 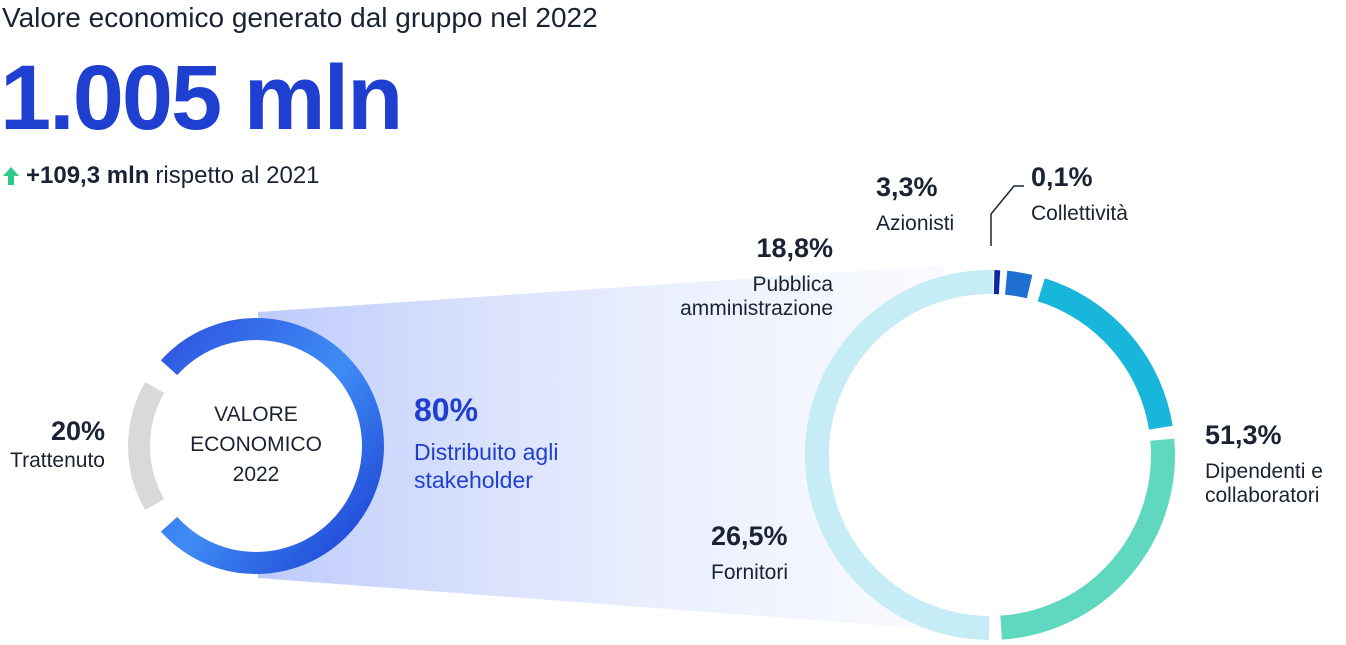 I want to click on delta-row: +109,3 mln rispetto al 2021, so click(x=161, y=176).